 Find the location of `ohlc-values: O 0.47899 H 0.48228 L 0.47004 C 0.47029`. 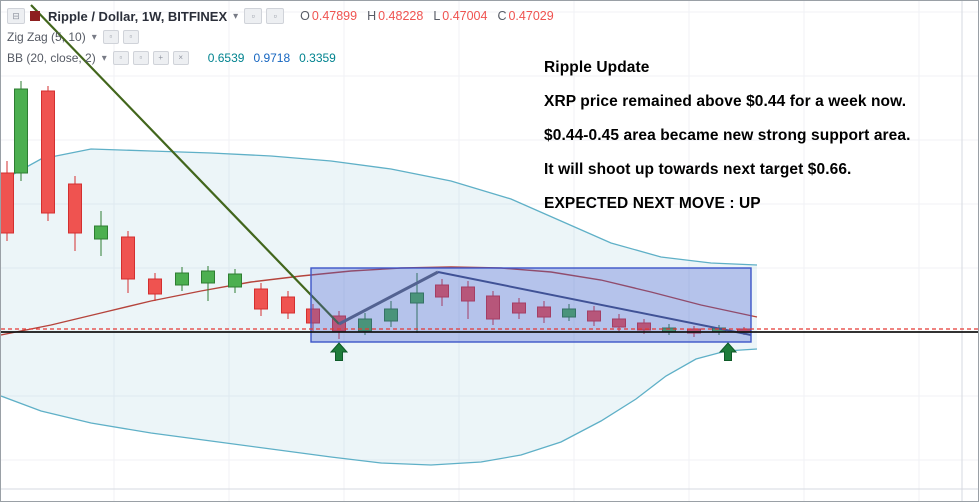

ohlc-values: O 0.47899 H 0.48228 L 0.47004 C 0.47029 is located at coordinates (427, 16).